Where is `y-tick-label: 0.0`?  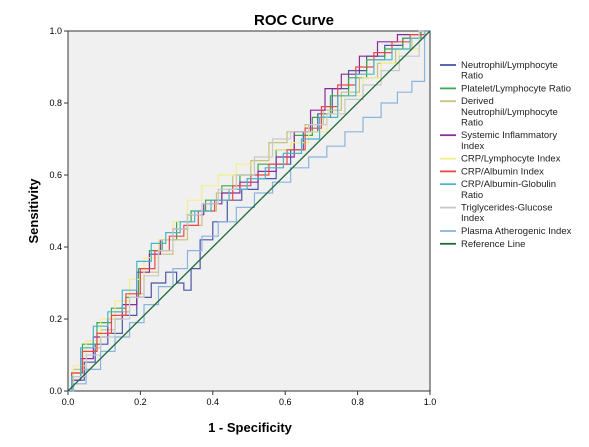
y-tick-label: 0.0 is located at coordinates (55, 391).